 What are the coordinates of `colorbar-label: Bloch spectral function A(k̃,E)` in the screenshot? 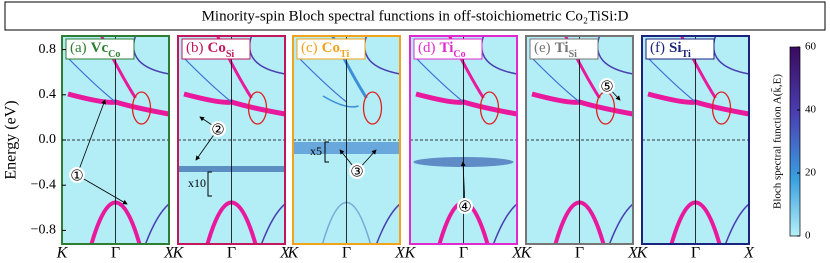 It's located at (777, 141).